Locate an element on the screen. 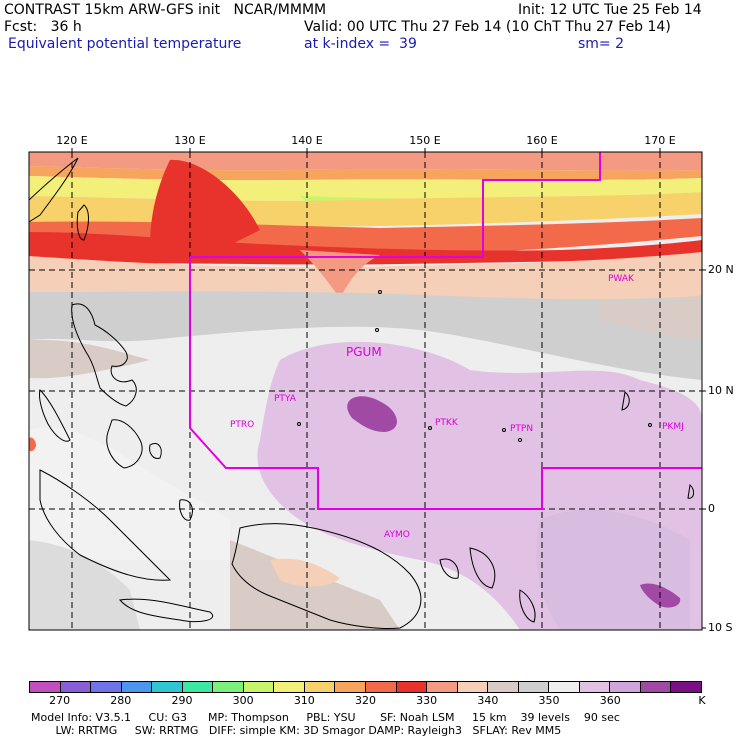 The width and height of the screenshot is (740, 740). header-field-name: Equivalent potential temperature is located at coordinates (125, 44).